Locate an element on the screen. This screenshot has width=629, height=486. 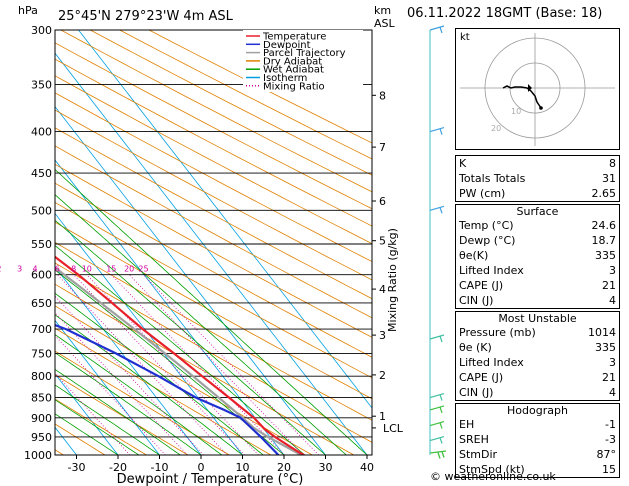
temperature-tick-label: -20 is located at coordinates (118, 467).